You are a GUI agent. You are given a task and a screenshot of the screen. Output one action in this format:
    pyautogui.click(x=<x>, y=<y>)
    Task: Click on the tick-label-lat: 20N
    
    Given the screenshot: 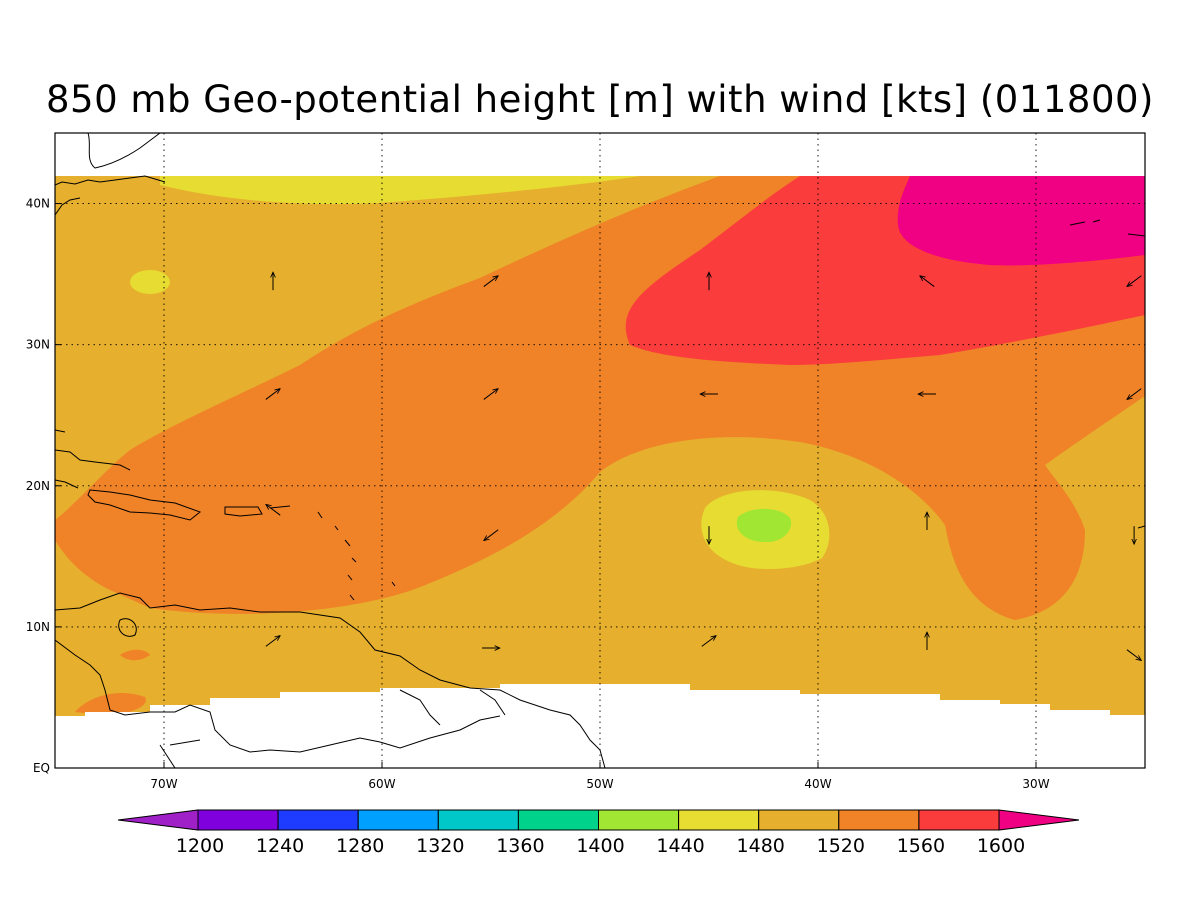 What is the action you would take?
    pyautogui.click(x=38, y=486)
    